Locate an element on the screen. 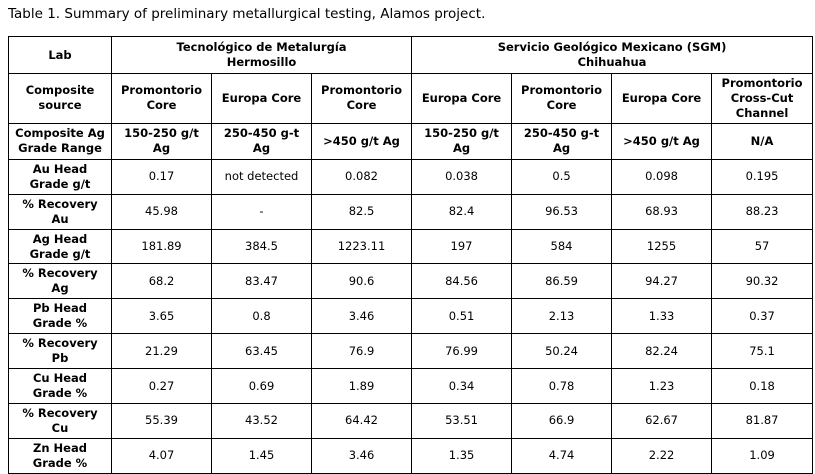 This screenshot has height=474, width=815. lab-corner-cell: Lab is located at coordinates (60, 55).